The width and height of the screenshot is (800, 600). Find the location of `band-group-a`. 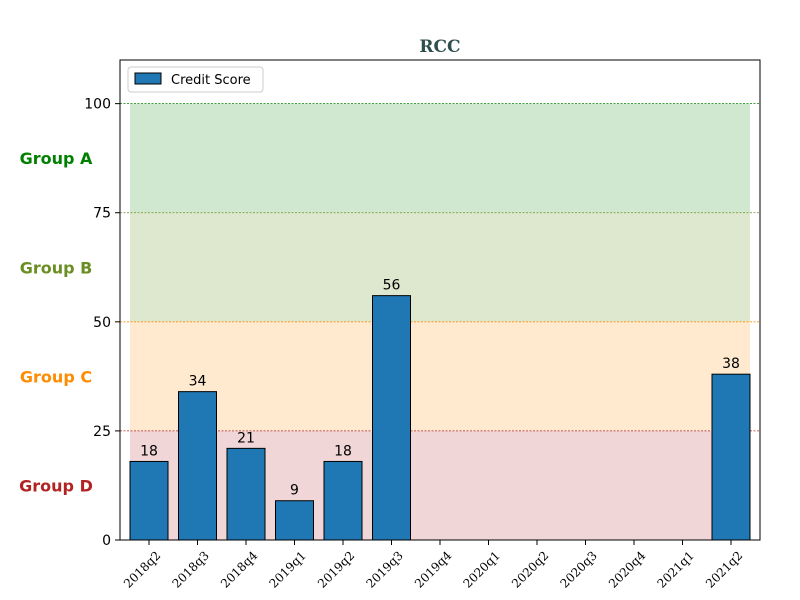

band-group-a is located at coordinates (440, 158).